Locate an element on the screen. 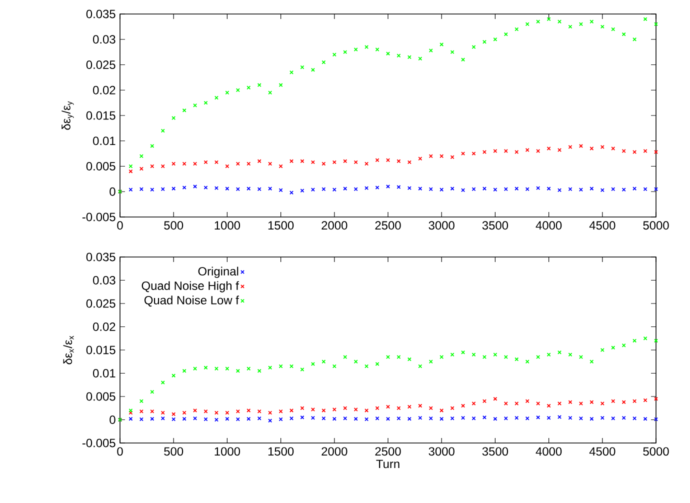 This screenshot has height=503, width=690. y-tick-label: 0.02 is located at coordinates (104, 90).